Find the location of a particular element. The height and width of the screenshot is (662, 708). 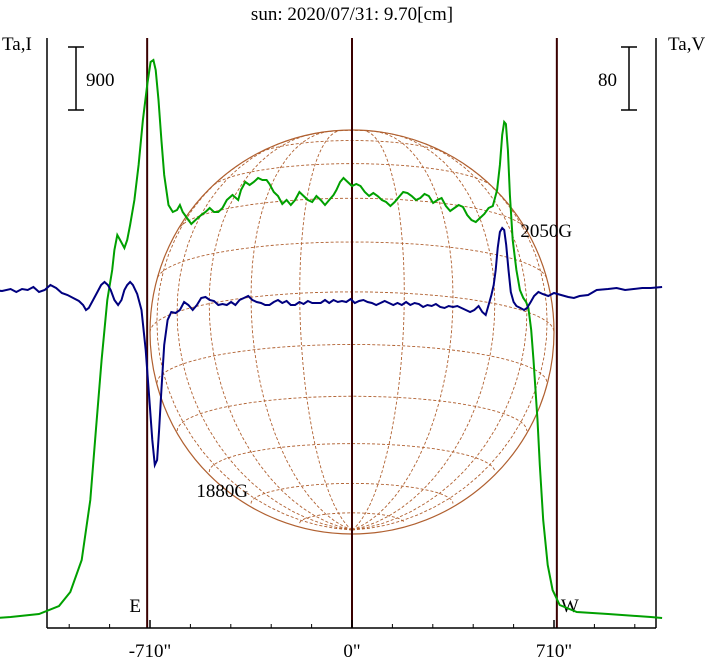

x-tick-label: -710" is located at coordinates (150, 651).